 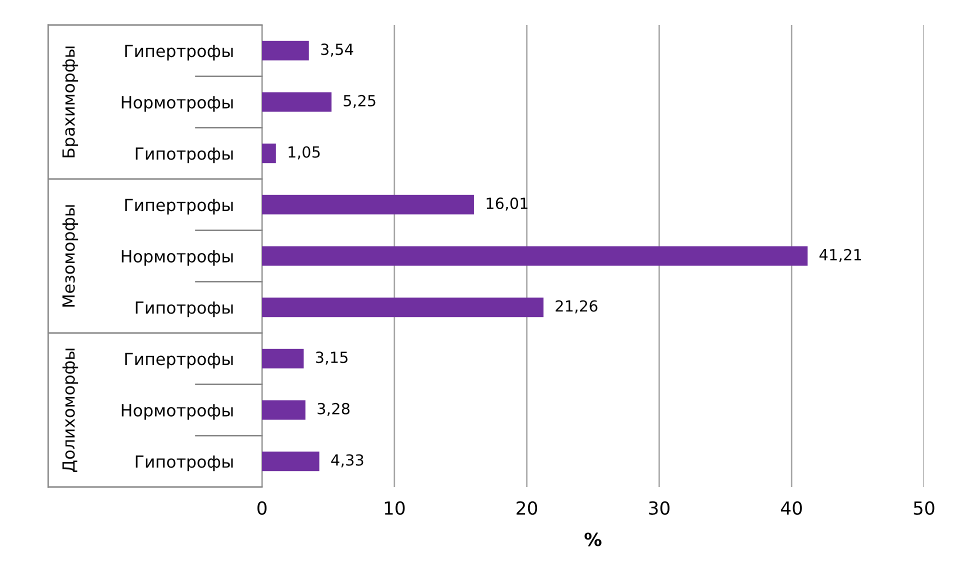 I want to click on x-tick-label: 0, so click(x=262, y=508).